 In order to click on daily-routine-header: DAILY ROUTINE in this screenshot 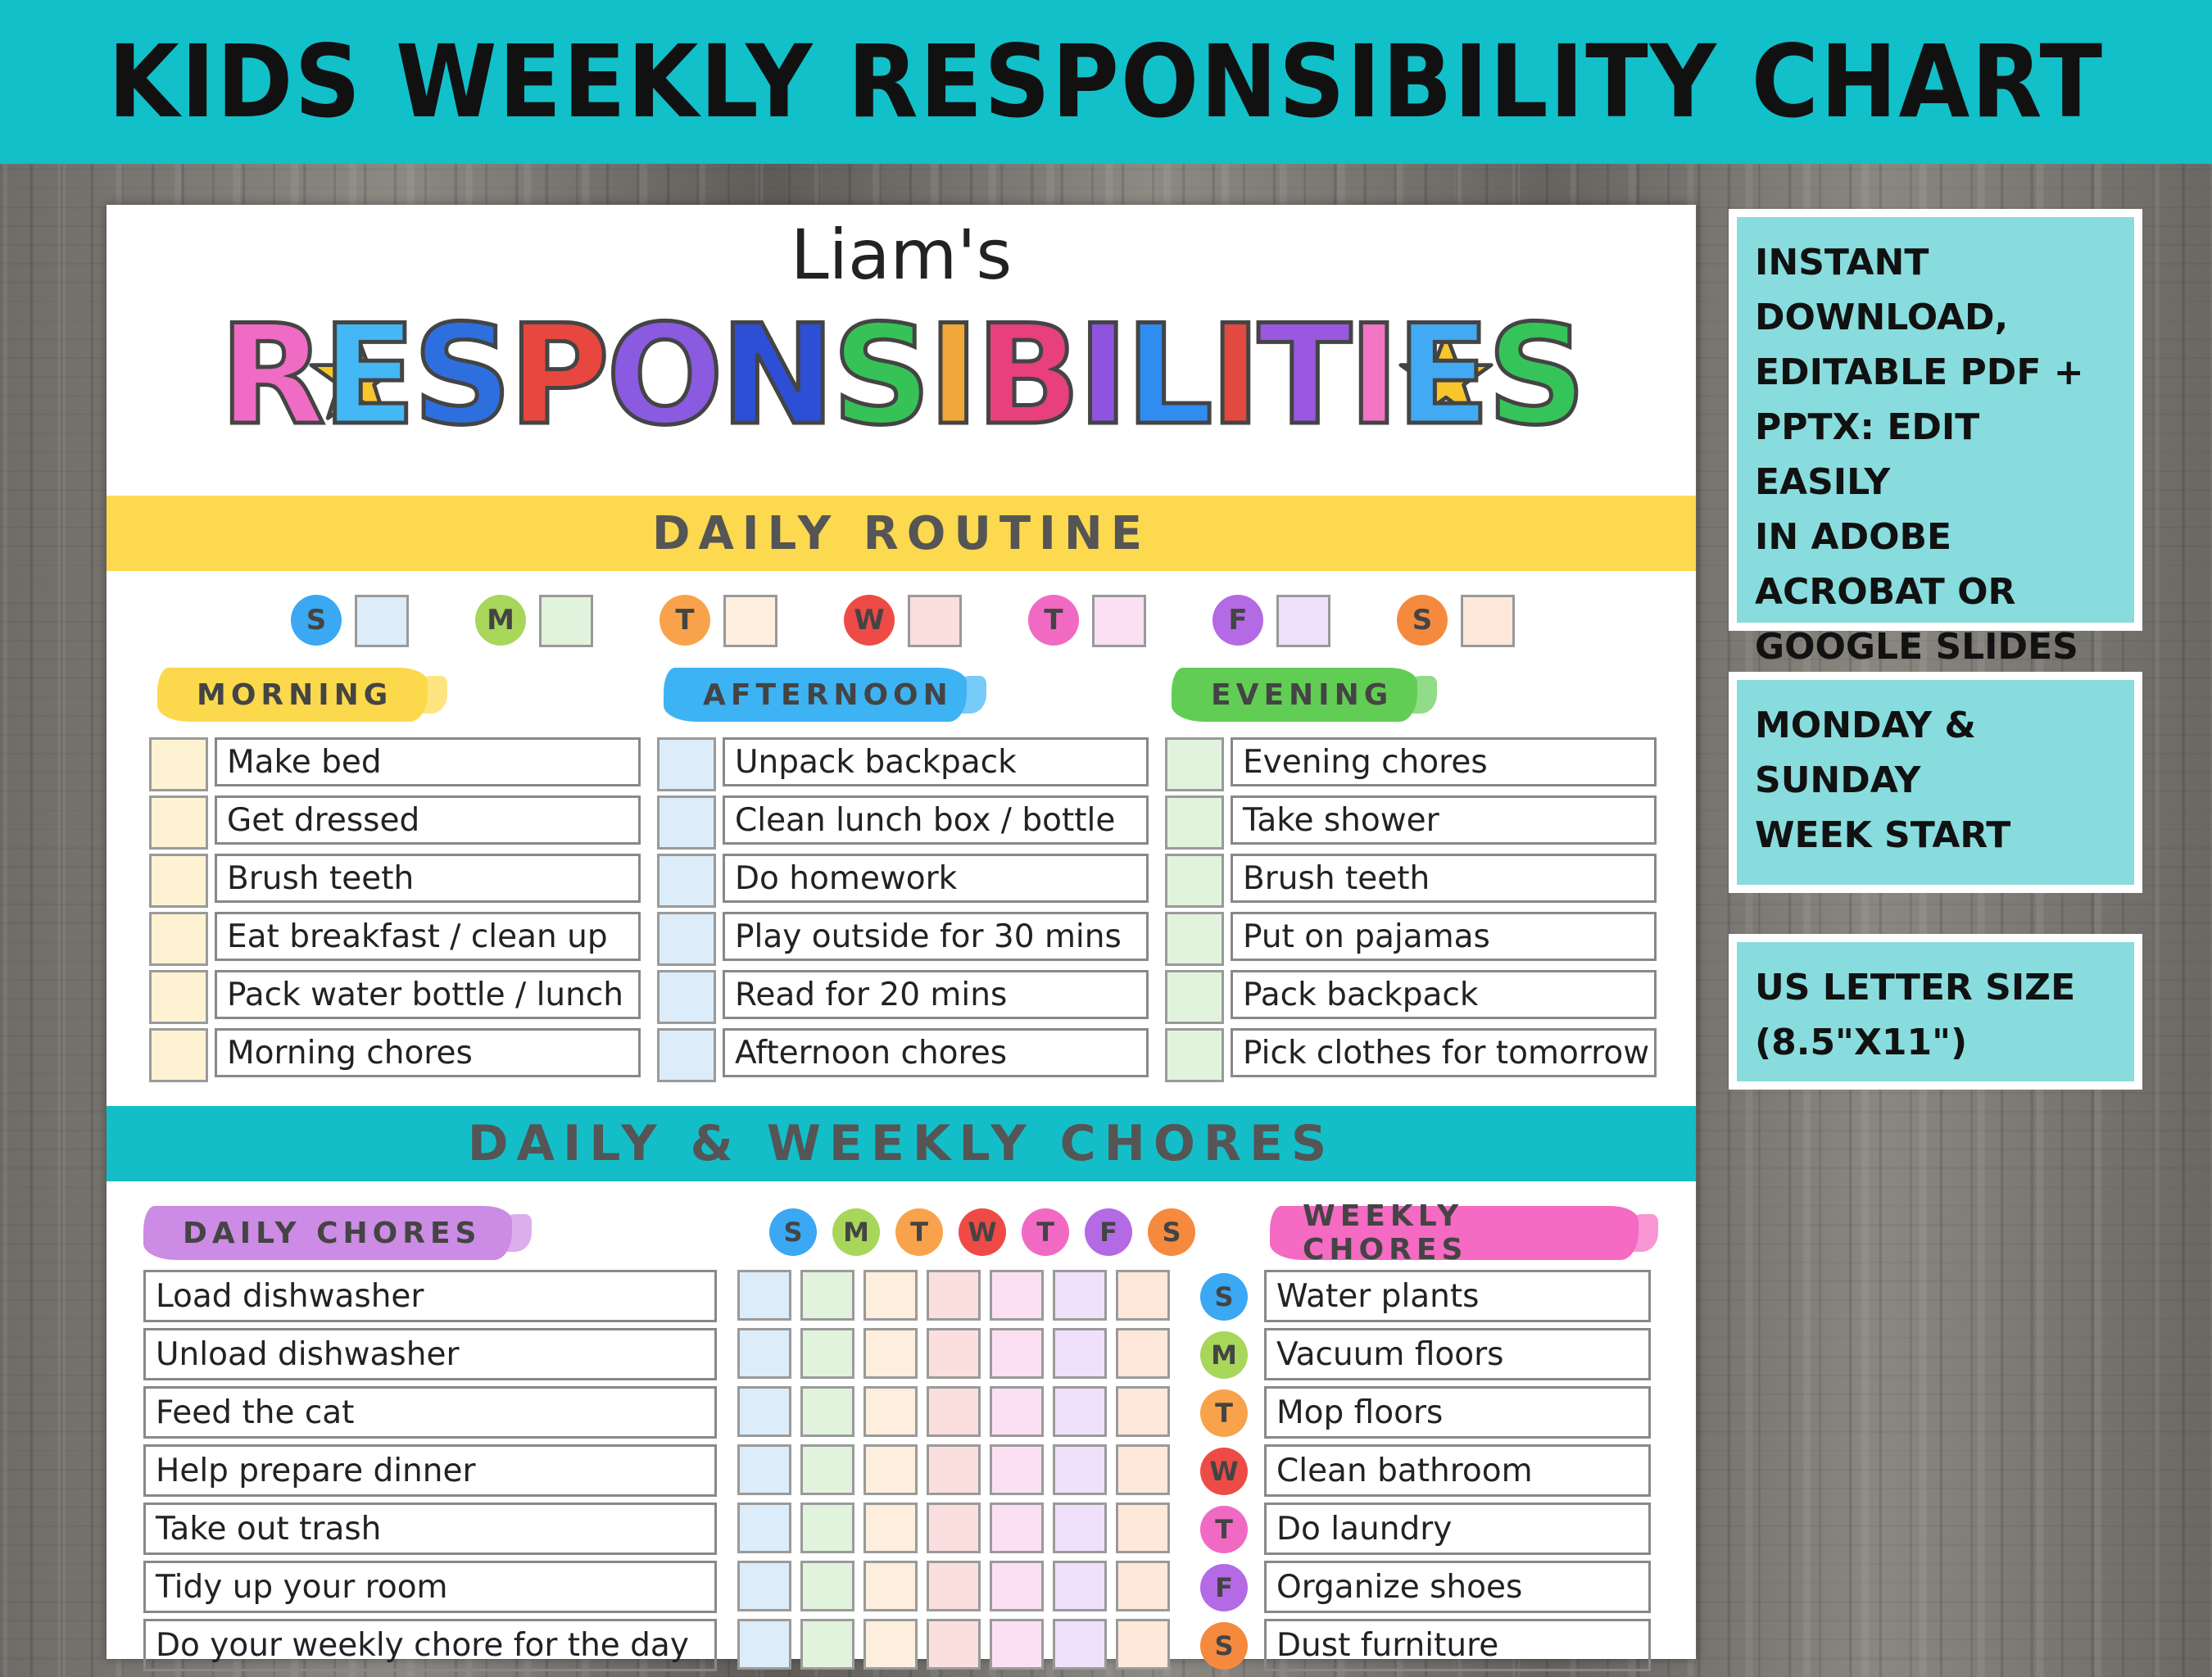, I will do `click(901, 533)`.